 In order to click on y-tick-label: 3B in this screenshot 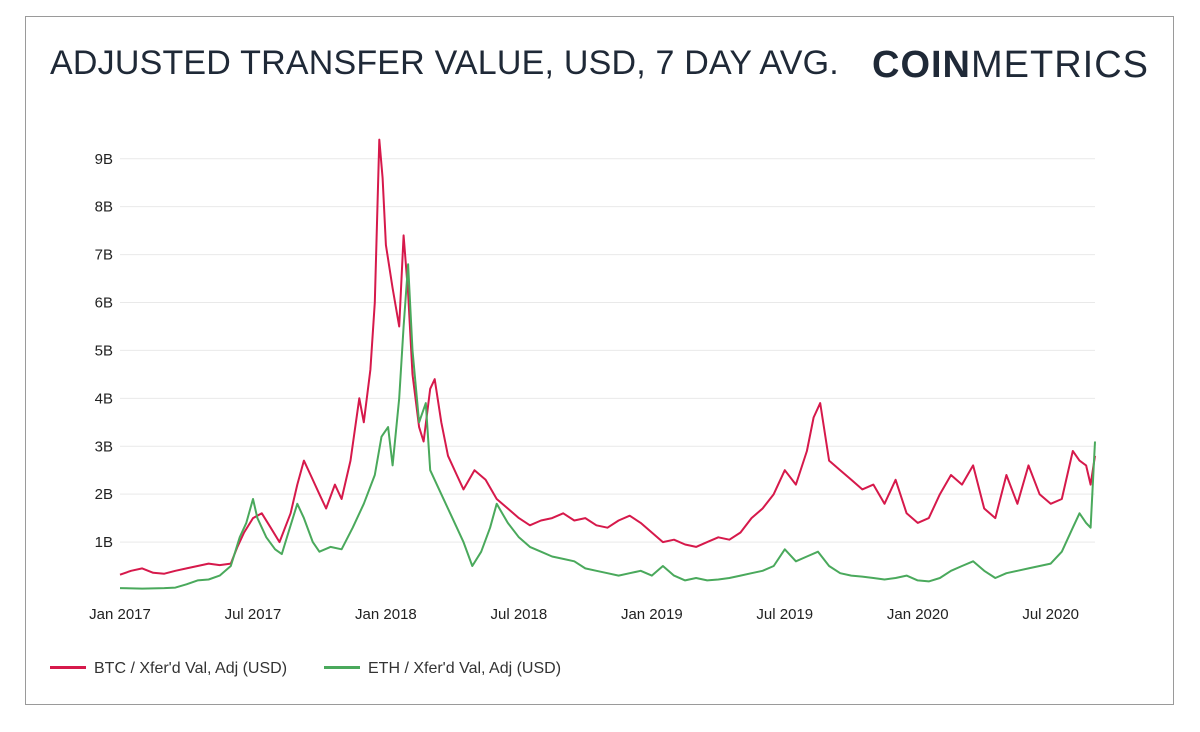, I will do `click(104, 446)`.